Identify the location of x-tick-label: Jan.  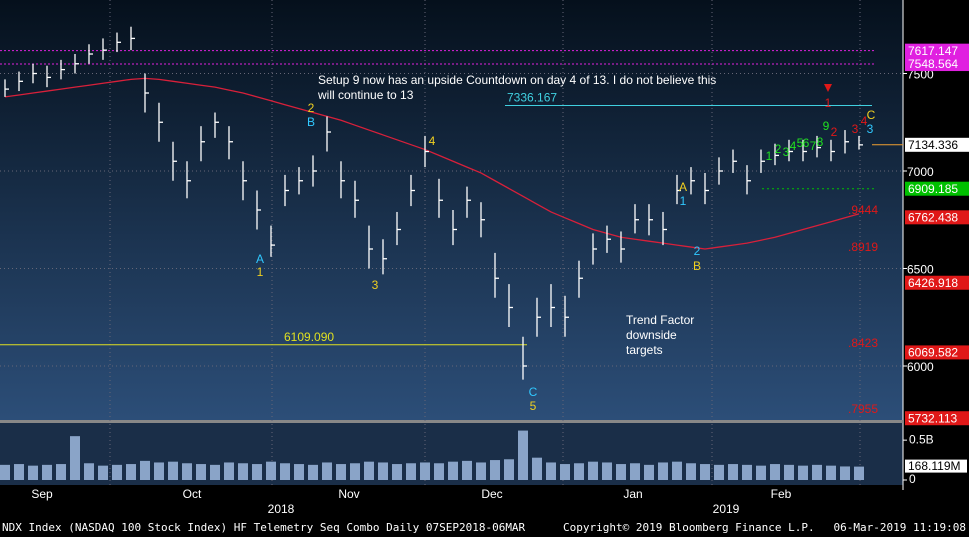
(632, 494).